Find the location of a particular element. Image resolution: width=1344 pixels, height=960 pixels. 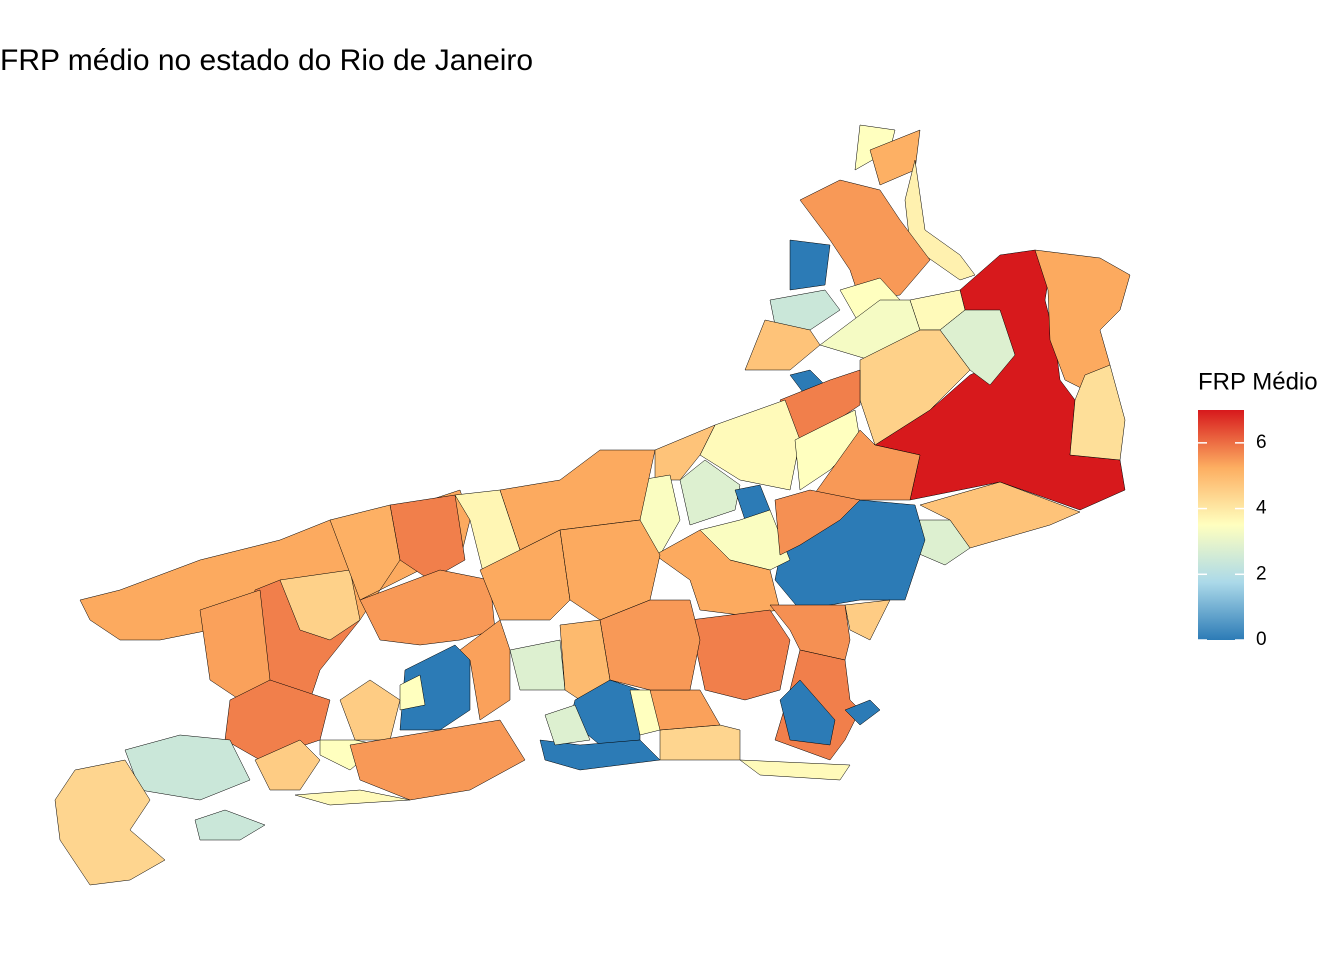

colorbar-tick-label: 4 is located at coordinates (1261, 508).